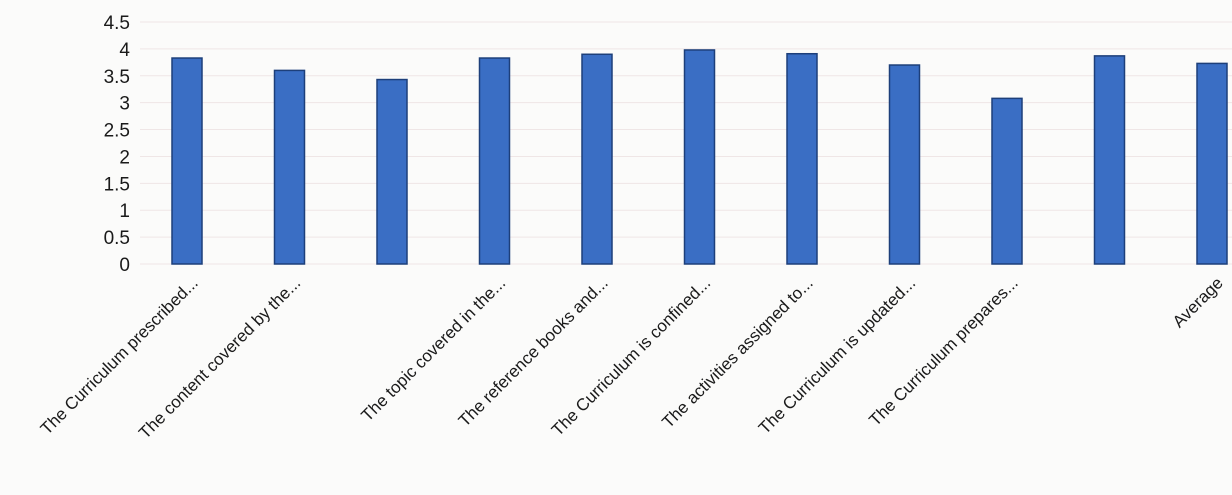 This screenshot has width=1232, height=495. I want to click on y-axis-tick-labels: 0 0.5 1 1.5 2 2.5 3 3.5 4 4.5, so click(117, 144).